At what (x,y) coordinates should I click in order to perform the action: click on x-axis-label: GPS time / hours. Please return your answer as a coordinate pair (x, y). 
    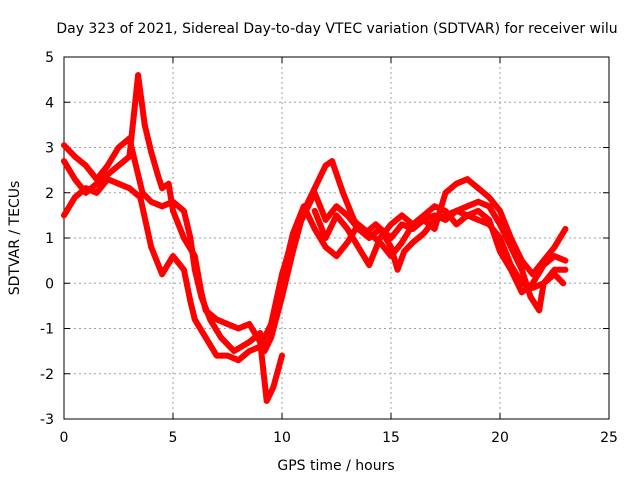
    Looking at the image, I should click on (335, 466).